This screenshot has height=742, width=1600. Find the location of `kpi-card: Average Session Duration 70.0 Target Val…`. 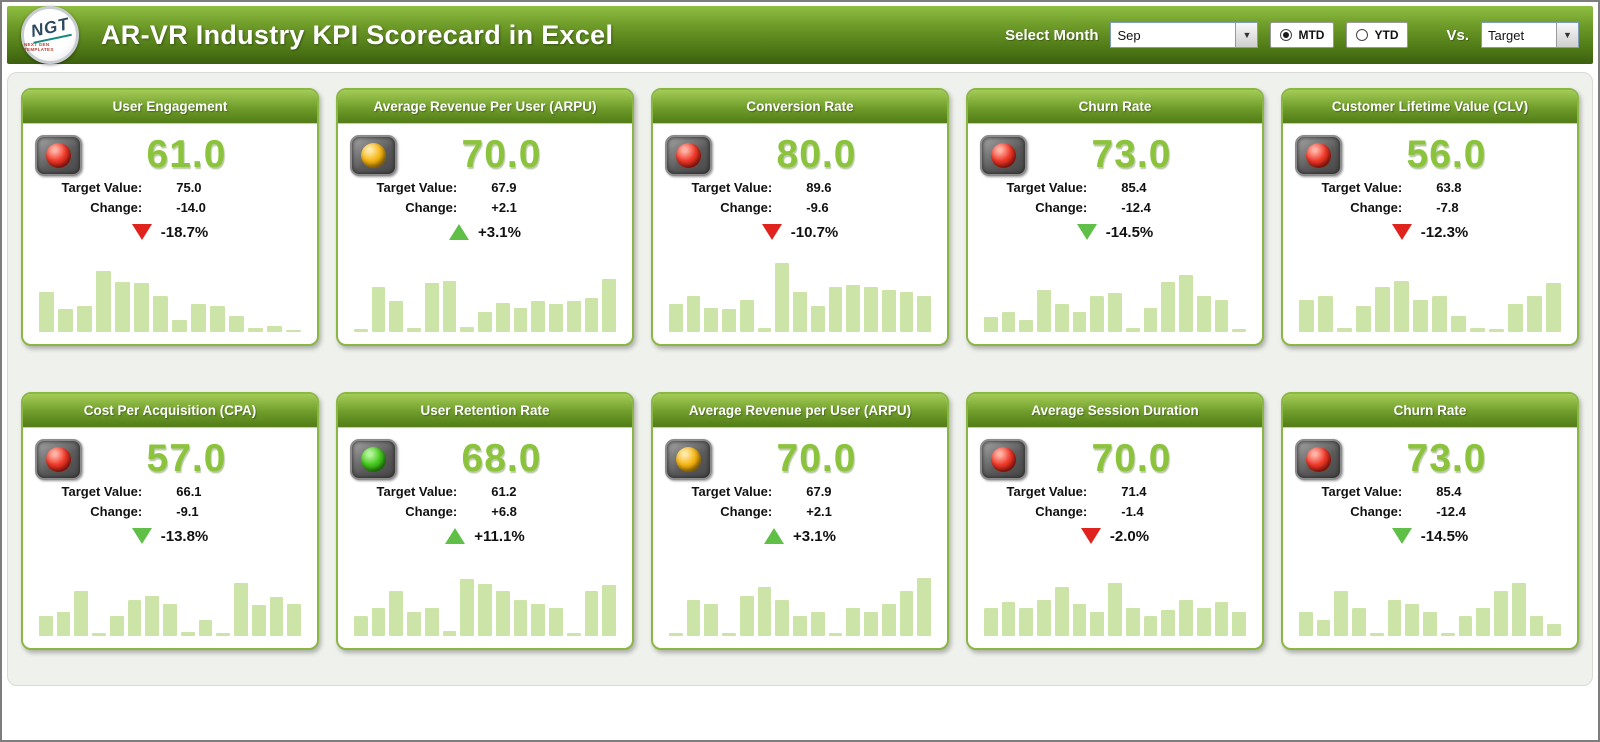

kpi-card: Average Session Duration 70.0 Target Val… is located at coordinates (1115, 521).